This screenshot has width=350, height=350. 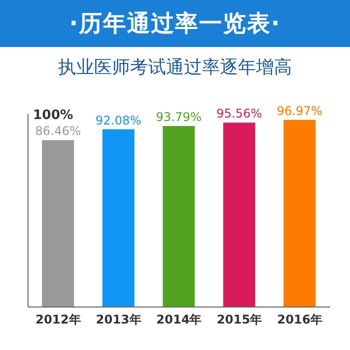 I want to click on data-label: 93.79%, so click(x=179, y=117).